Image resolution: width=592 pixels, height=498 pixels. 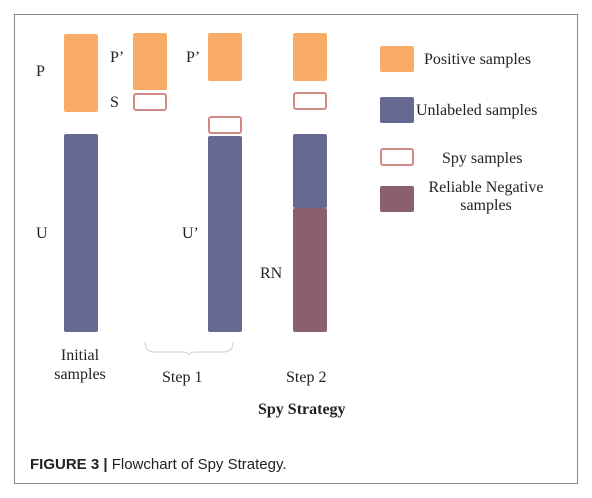 What do you see at coordinates (310, 270) in the screenshot?
I see `step2-reliable-negative-block` at bounding box center [310, 270].